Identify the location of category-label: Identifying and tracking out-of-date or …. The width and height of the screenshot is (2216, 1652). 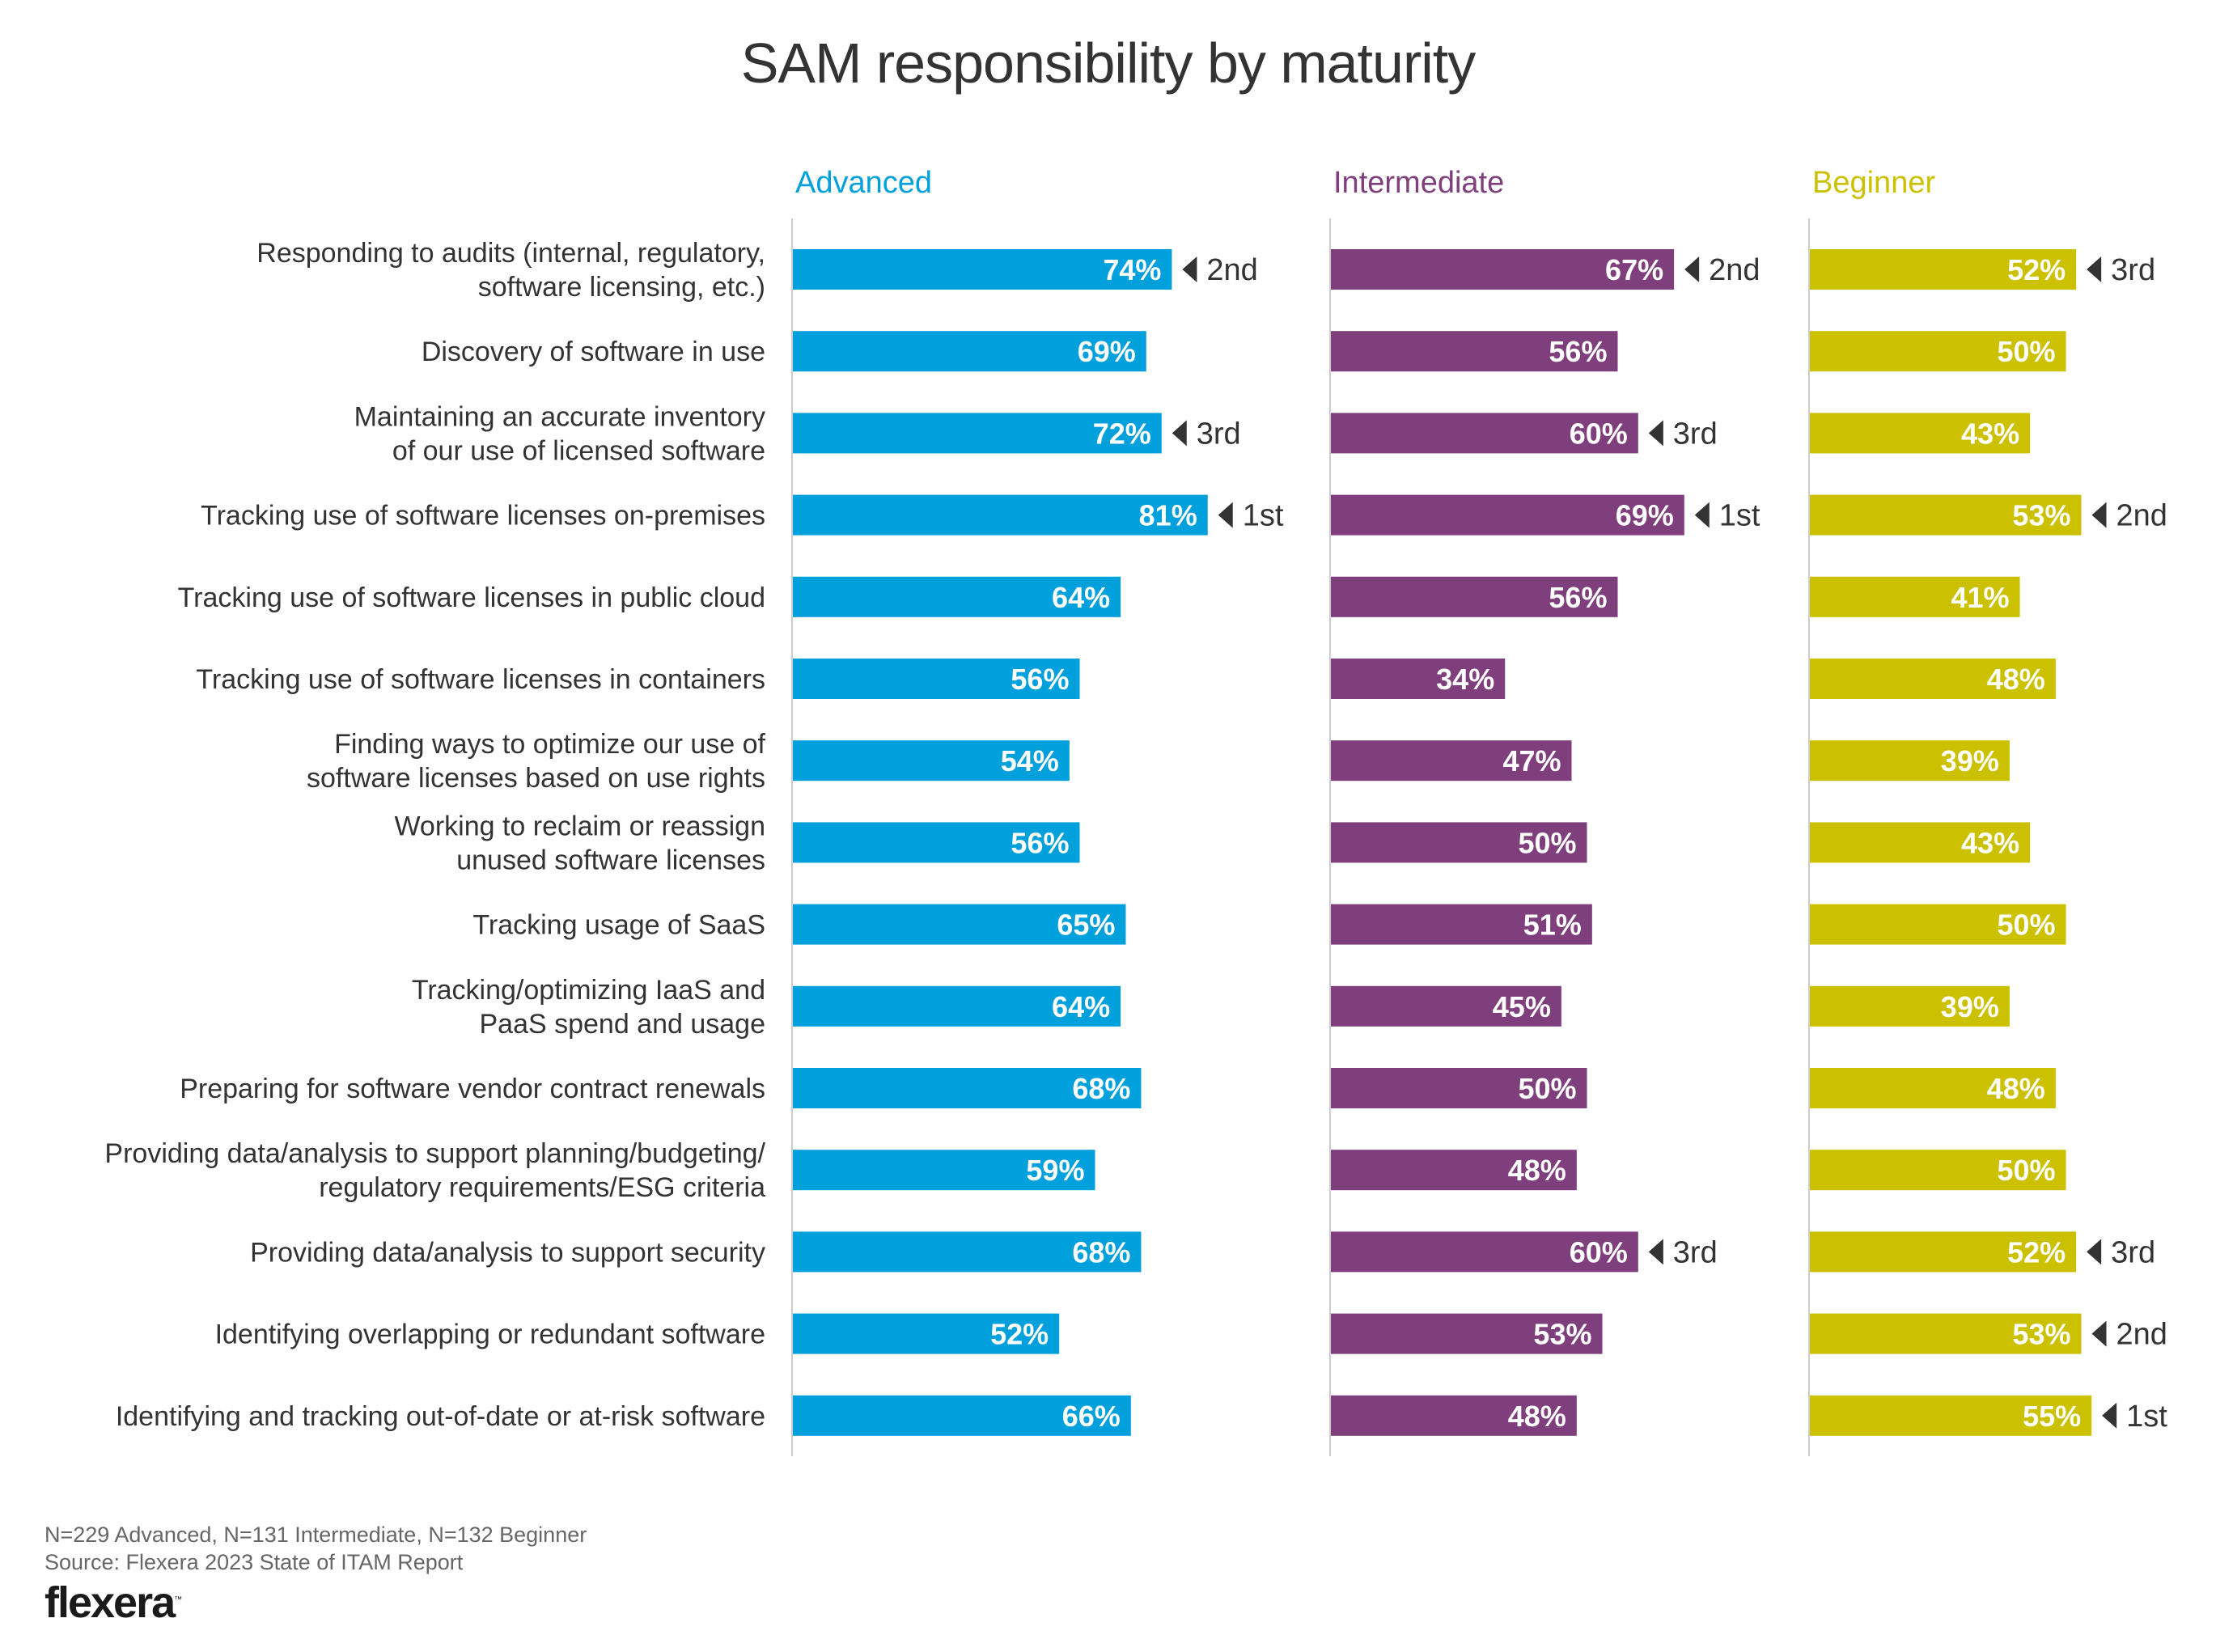
(440, 1416).